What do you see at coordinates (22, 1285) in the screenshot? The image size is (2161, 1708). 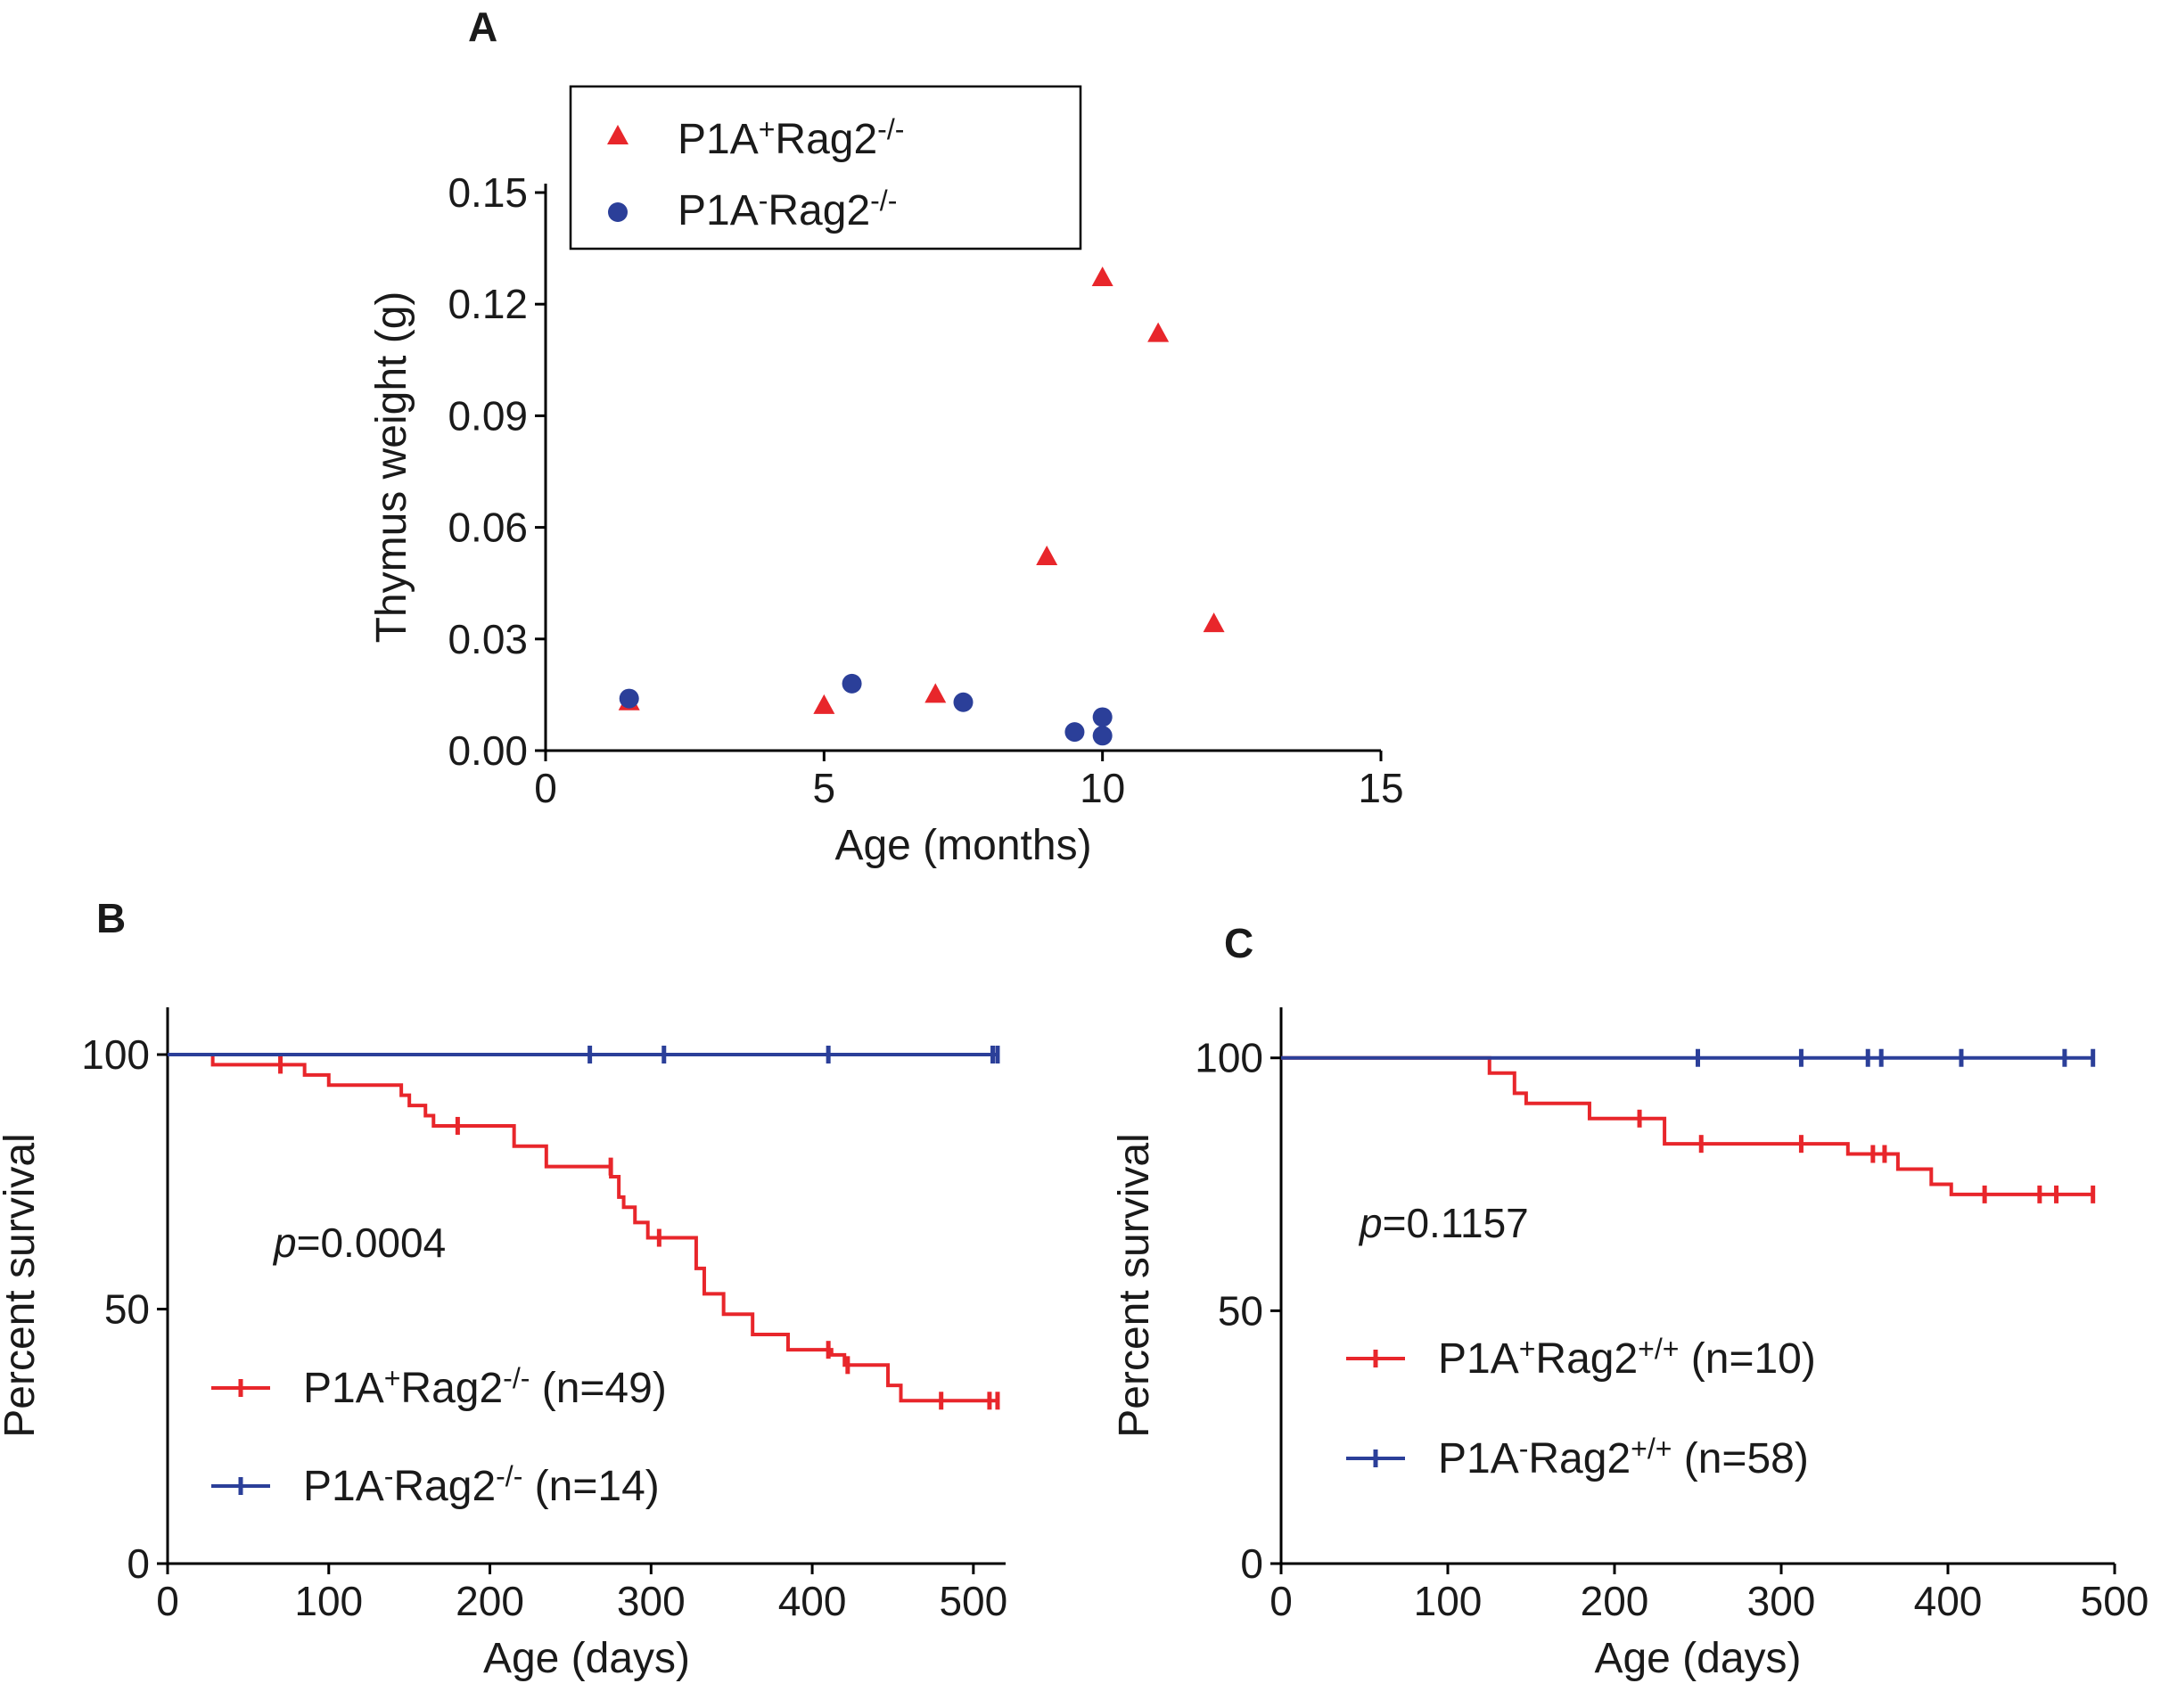 I see `panel-b-y-axis-label: Percent survival` at bounding box center [22, 1285].